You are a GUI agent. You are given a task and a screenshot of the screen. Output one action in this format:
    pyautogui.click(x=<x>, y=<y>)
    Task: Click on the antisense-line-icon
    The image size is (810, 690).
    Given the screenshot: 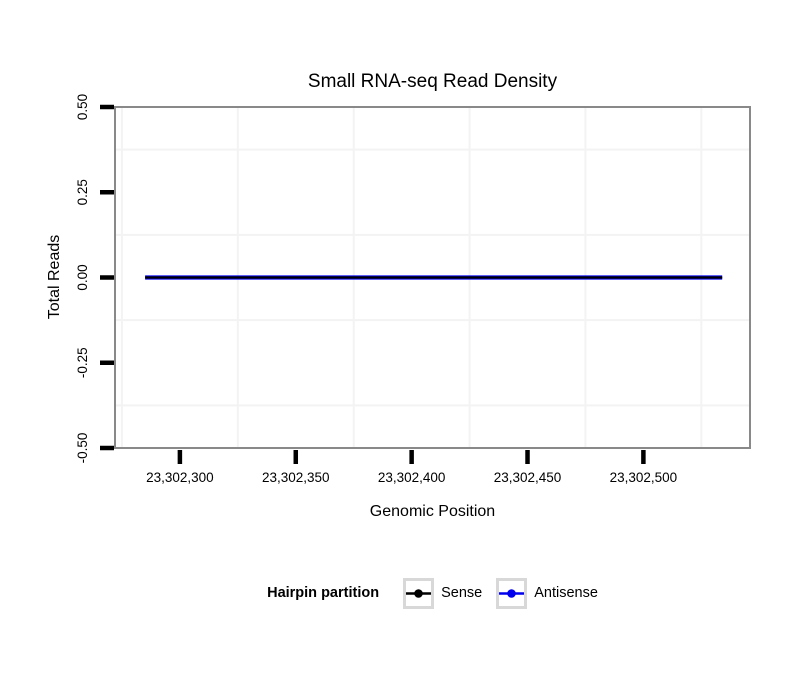 What is the action you would take?
    pyautogui.click(x=512, y=593)
    